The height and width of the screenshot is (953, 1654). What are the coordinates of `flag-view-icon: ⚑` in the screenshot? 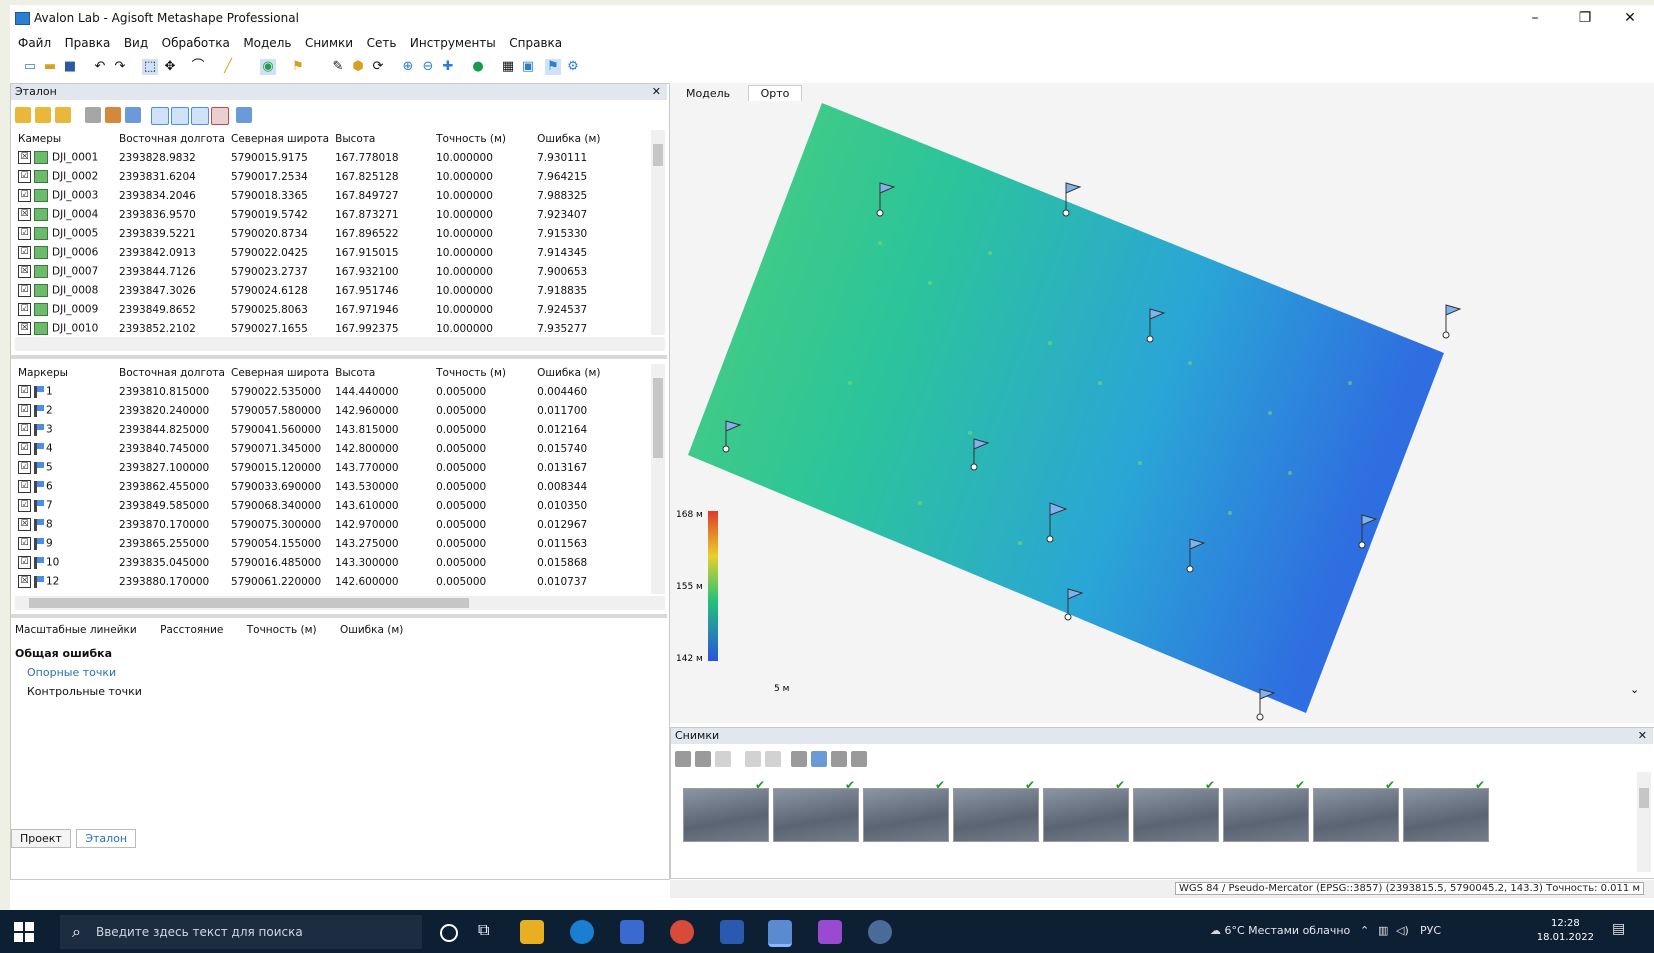 It's located at (553, 67).